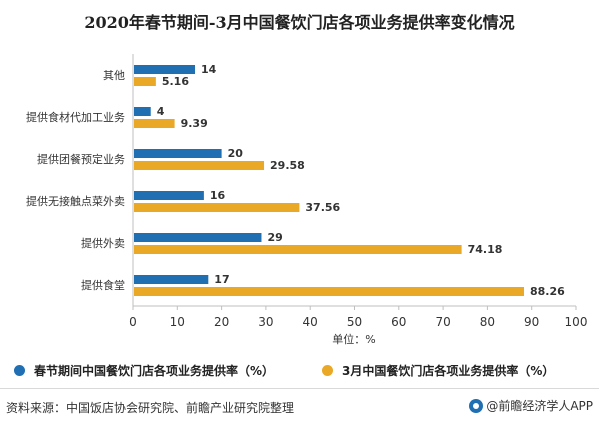  What do you see at coordinates (327, 370) in the screenshot?
I see `legend-marker-march` at bounding box center [327, 370].